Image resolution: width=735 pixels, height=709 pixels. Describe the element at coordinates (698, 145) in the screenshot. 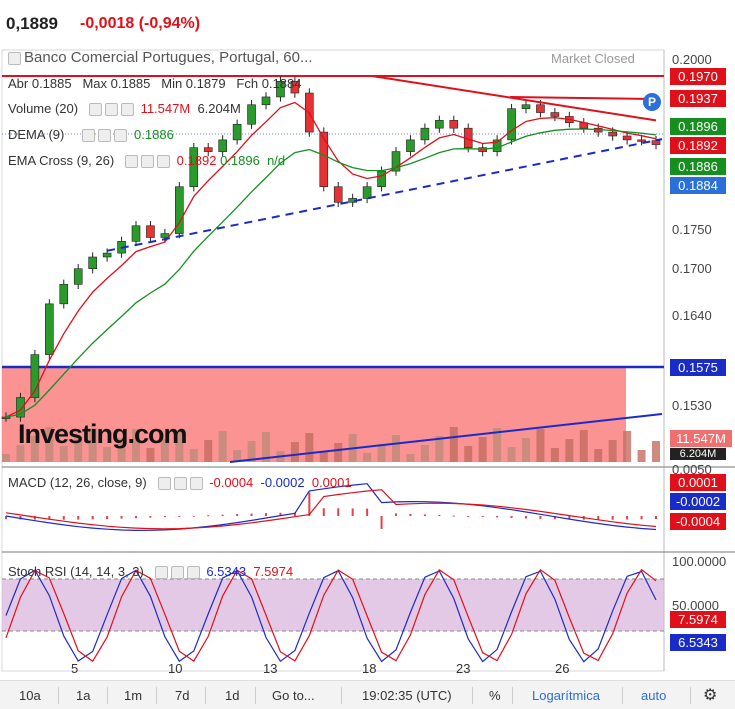

I see `tag-0.1892: 0.1892` at that location.